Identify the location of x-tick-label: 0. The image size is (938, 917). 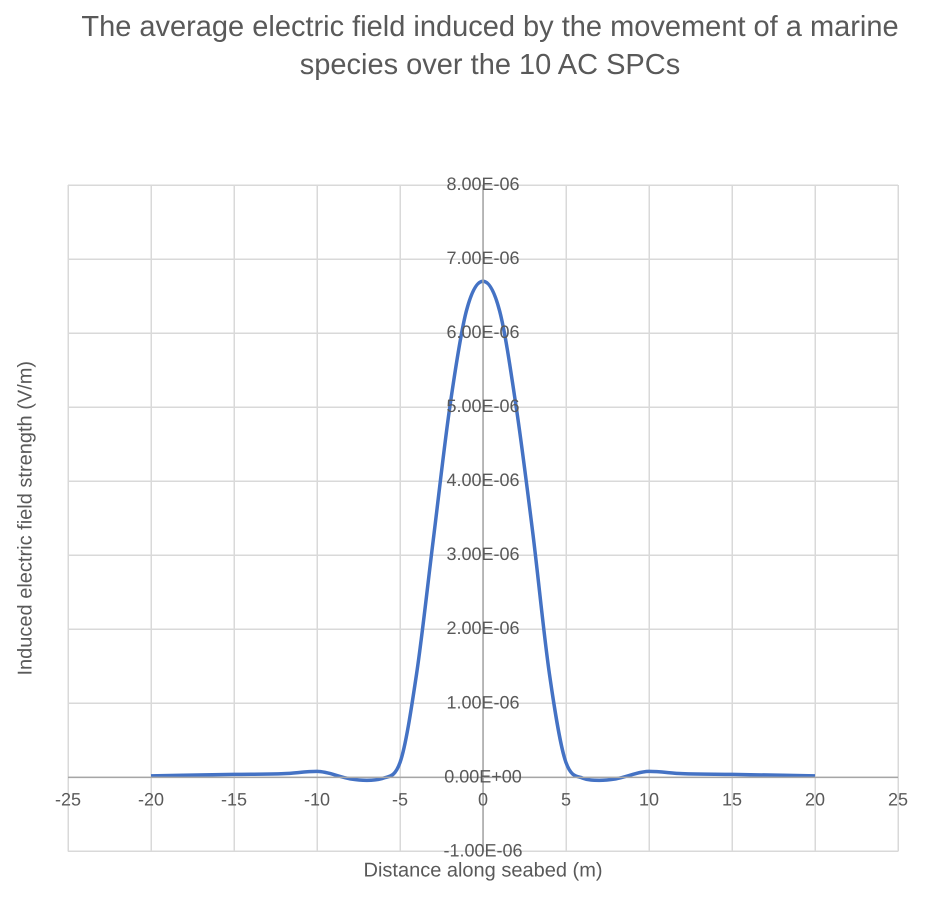
(483, 799).